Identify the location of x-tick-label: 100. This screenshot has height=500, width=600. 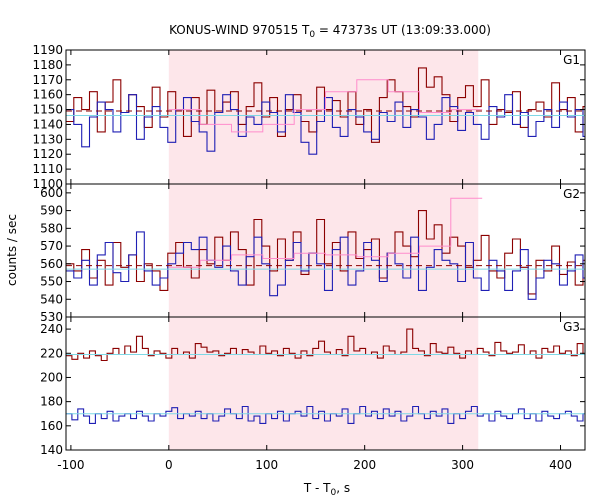
(266, 465).